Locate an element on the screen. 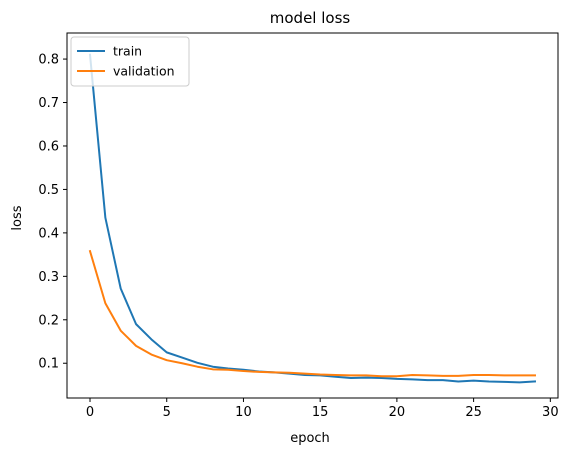 This screenshot has width=569, height=455. x-tick-label: 15 is located at coordinates (320, 412).